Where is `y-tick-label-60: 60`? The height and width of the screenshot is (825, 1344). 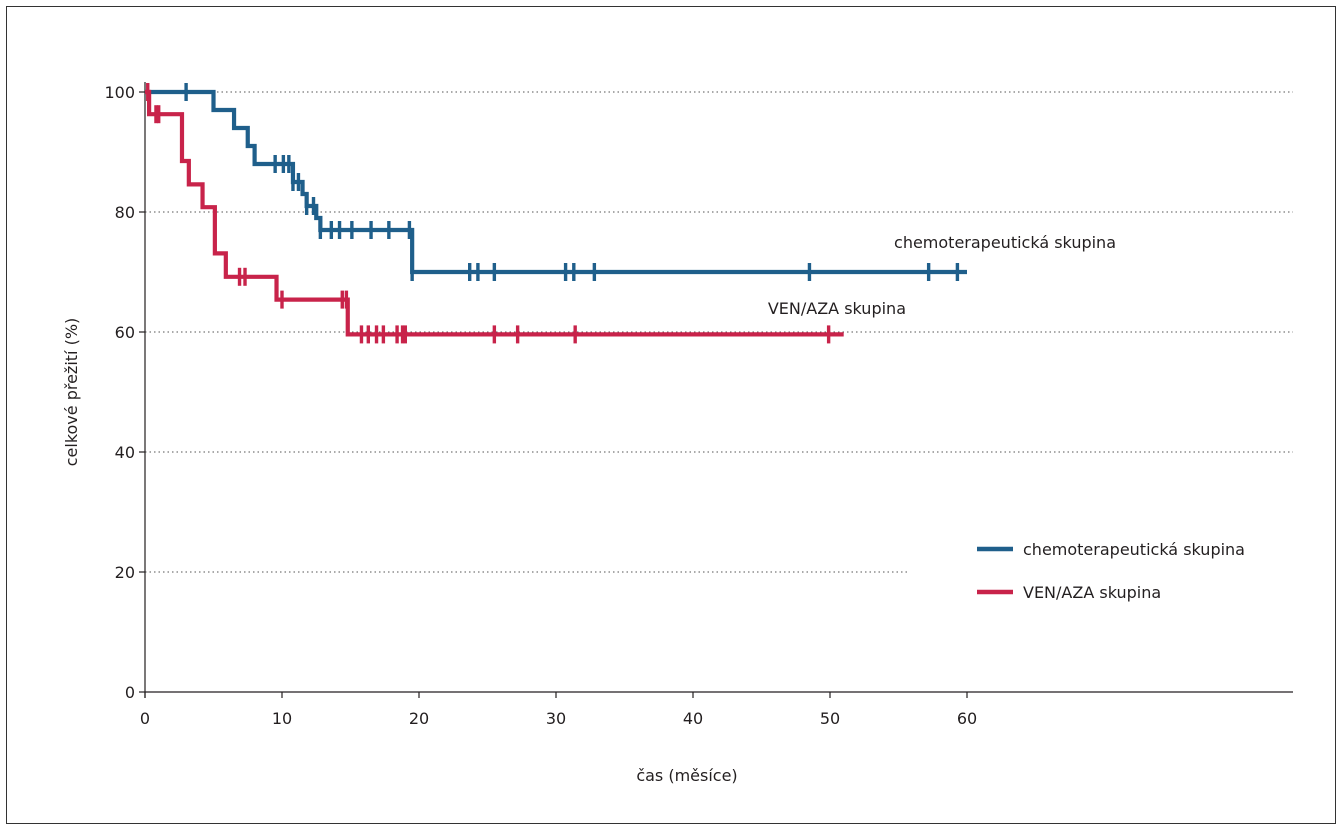
y-tick-label-60: 60 is located at coordinates (125, 332).